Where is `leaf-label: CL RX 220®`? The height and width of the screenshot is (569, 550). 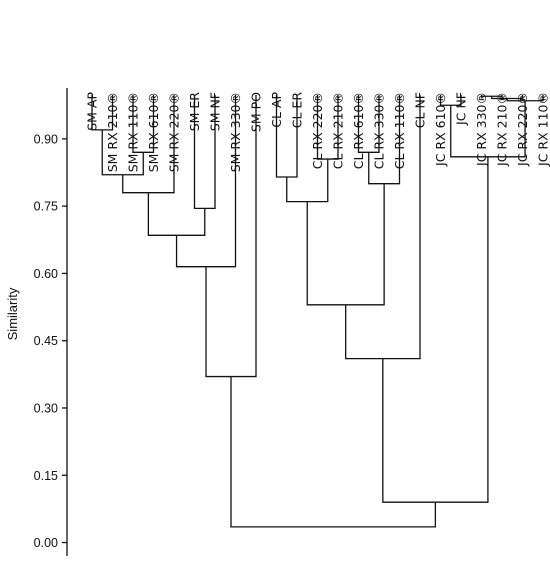 leaf-label: CL RX 220® is located at coordinates (317, 130).